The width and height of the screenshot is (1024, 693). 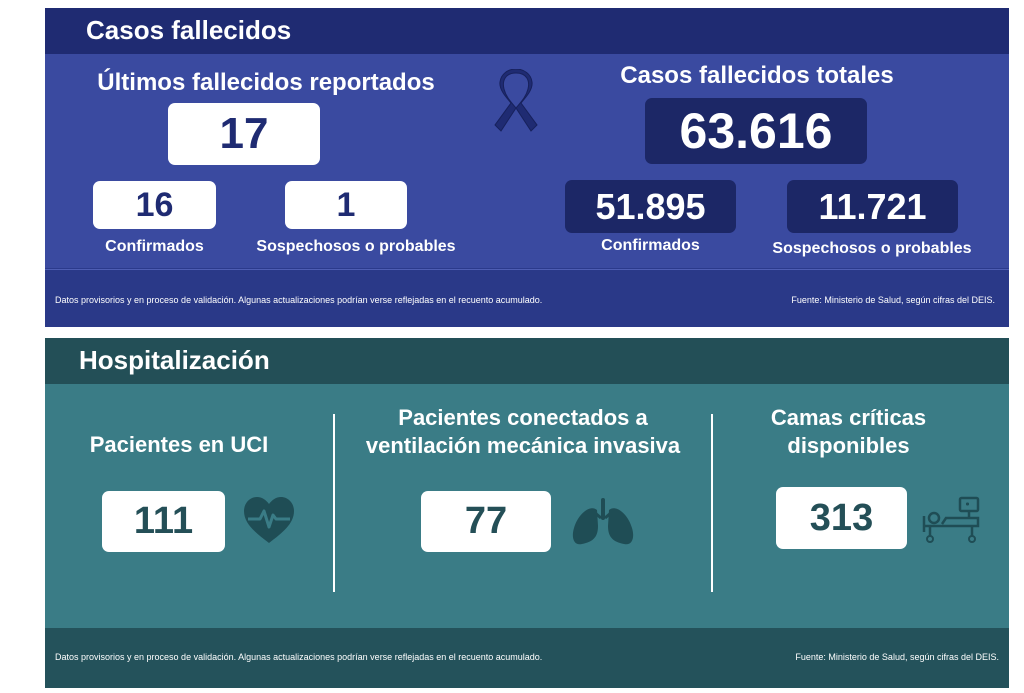 What do you see at coordinates (154, 246) in the screenshot?
I see `latest-confirmed-label: Confirmados` at bounding box center [154, 246].